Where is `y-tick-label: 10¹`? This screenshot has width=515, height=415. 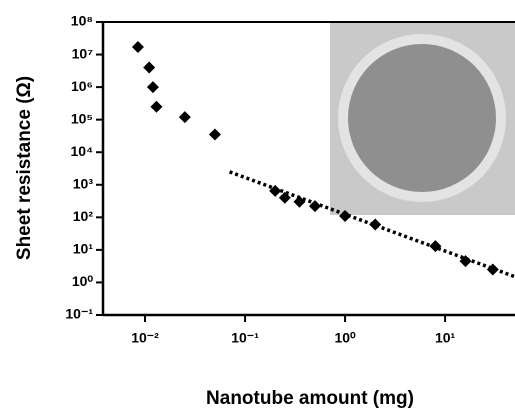 y-tick-label: 10¹ is located at coordinates (83, 249).